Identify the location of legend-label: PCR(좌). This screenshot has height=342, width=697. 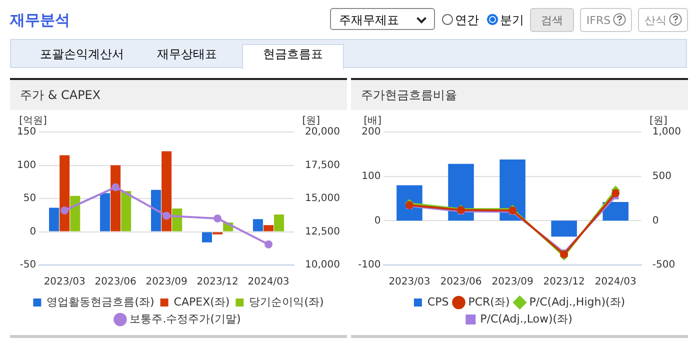
(489, 301).